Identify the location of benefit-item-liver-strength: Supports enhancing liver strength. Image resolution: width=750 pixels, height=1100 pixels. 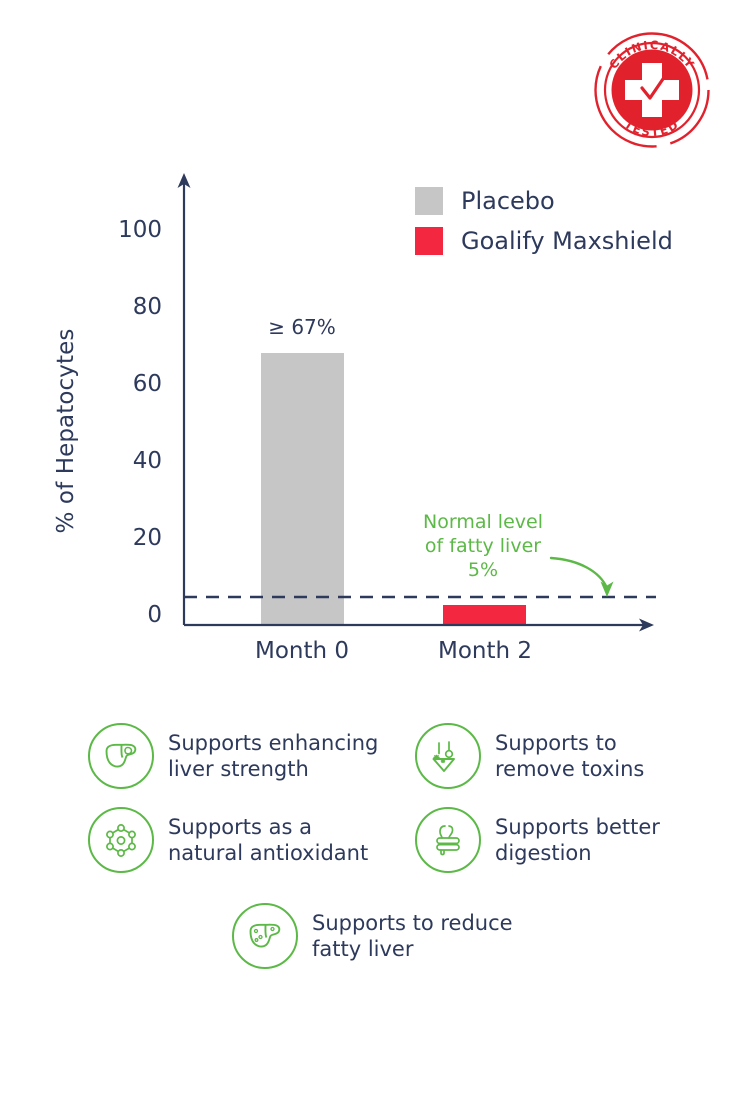
(238, 756).